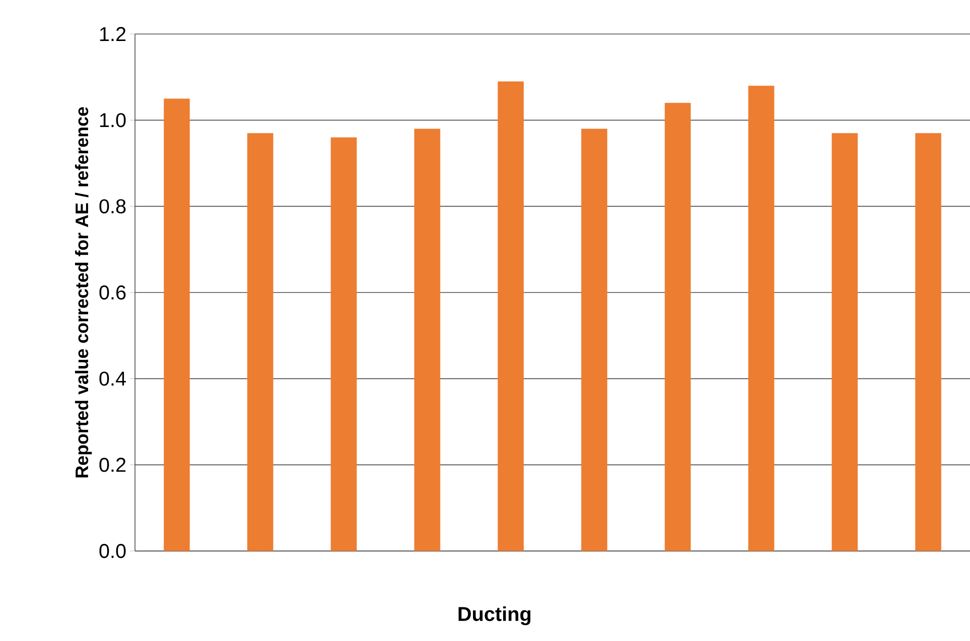  Describe the element at coordinates (112, 551) in the screenshot. I see `y-tick-label: 0.0` at that location.